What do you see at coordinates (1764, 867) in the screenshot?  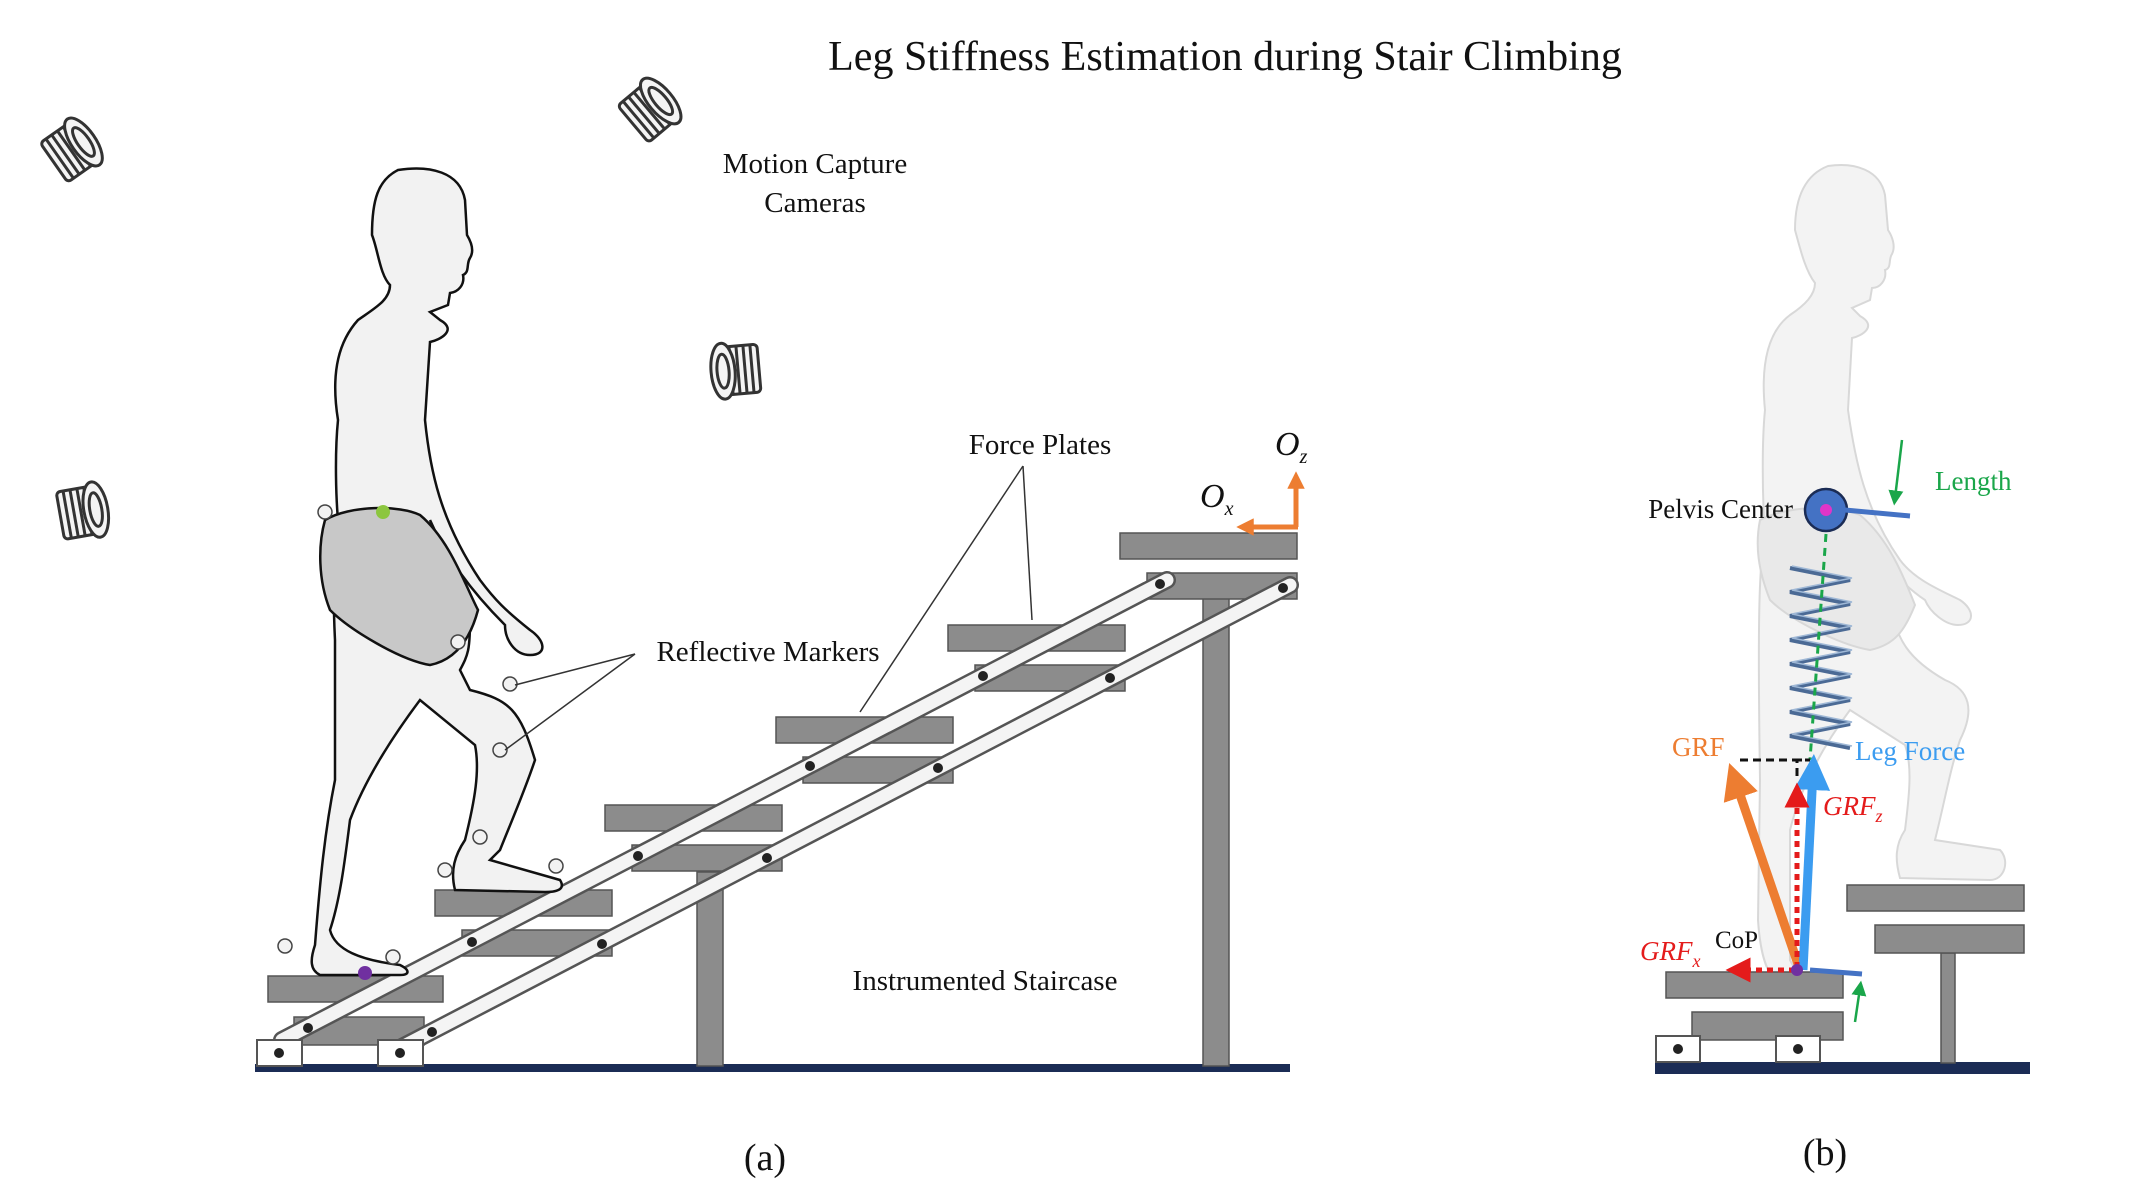 I see `grf-arrow` at bounding box center [1764, 867].